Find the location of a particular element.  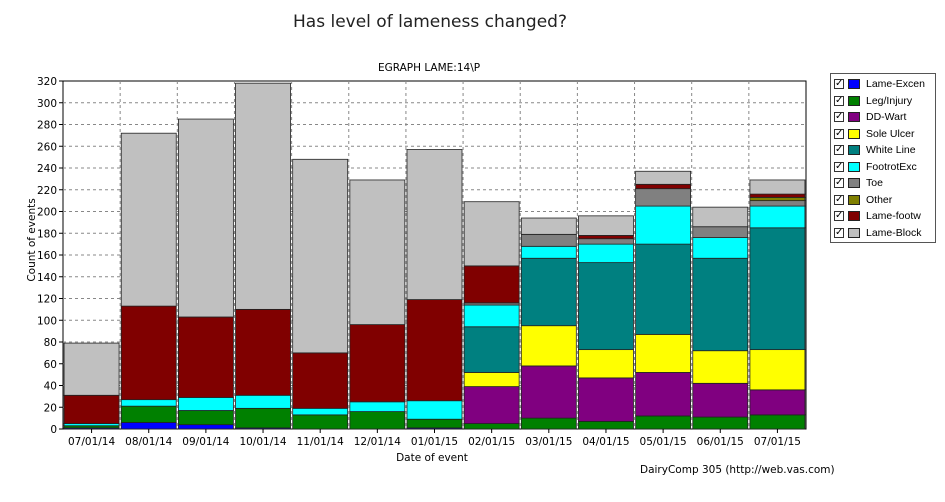

legend-item: ✓ Sole Ulcer is located at coordinates (884, 134).